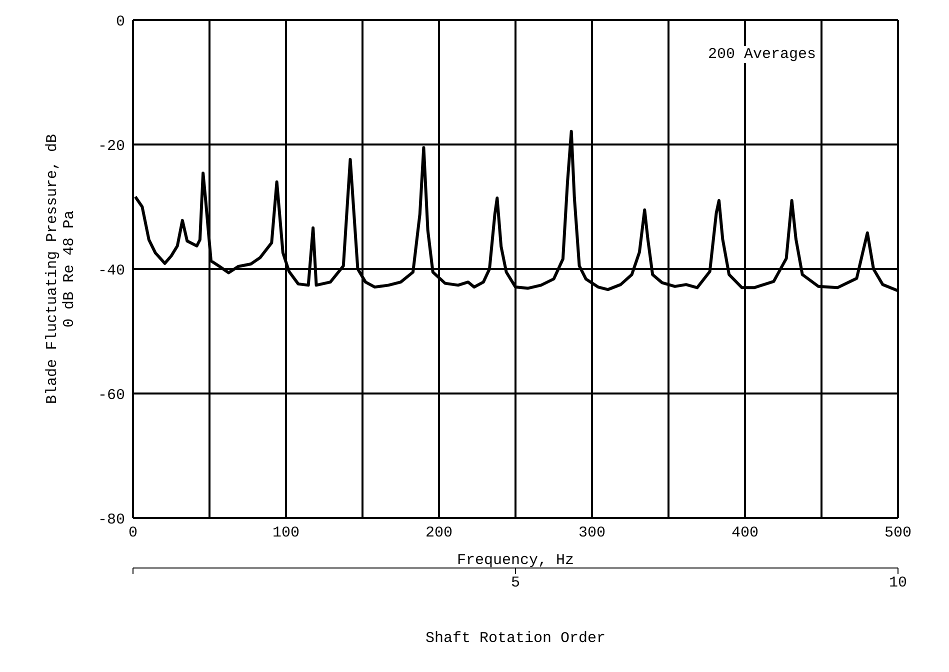 This screenshot has height=672, width=949. What do you see at coordinates (898, 583) in the screenshot?
I see `x2-tick-label: 10` at bounding box center [898, 583].